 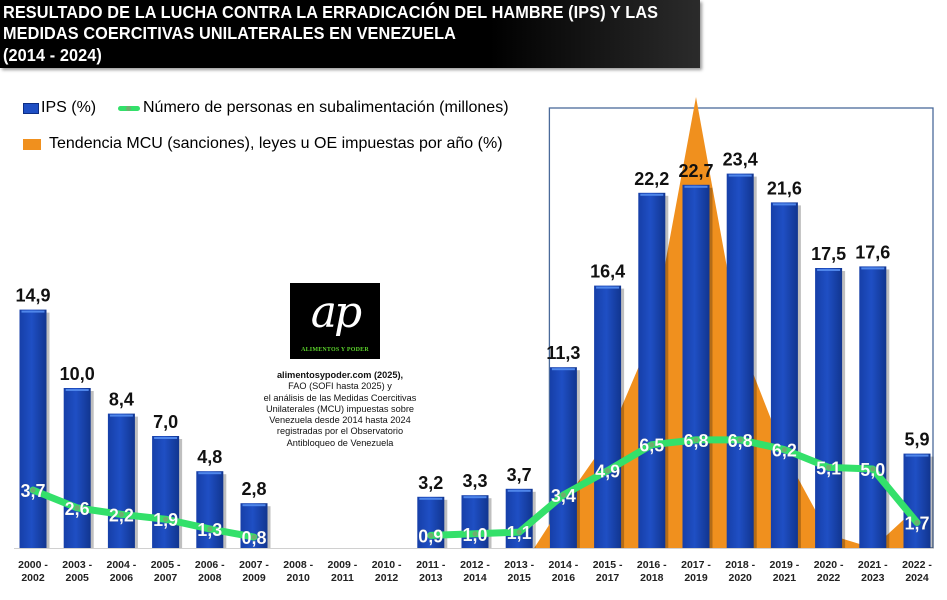 What do you see at coordinates (32, 296) in the screenshot?
I see `ips-data-label: 14,9` at bounding box center [32, 296].